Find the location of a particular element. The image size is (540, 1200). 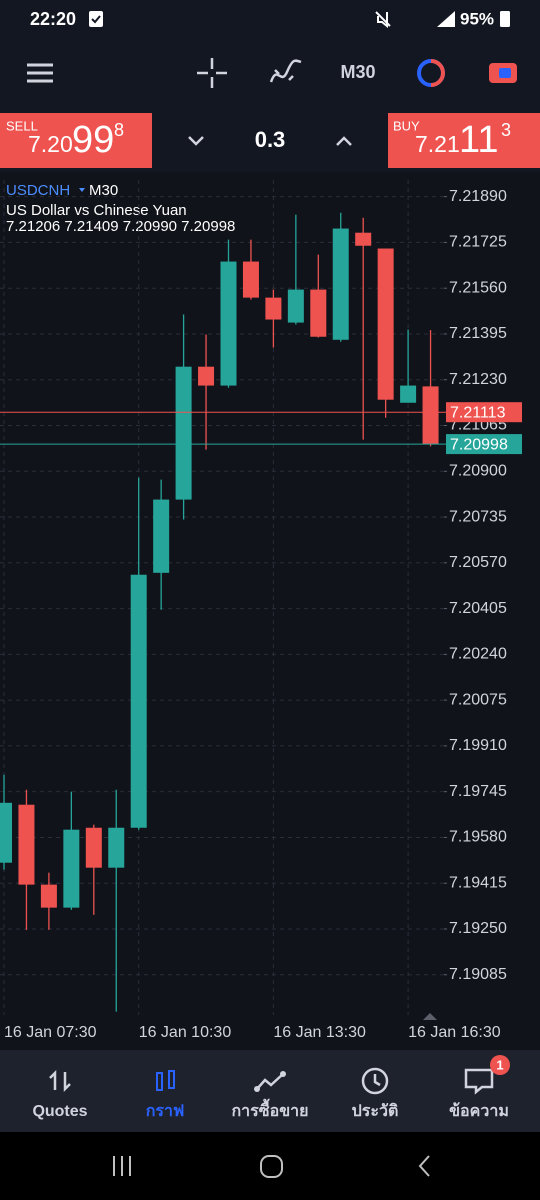

crosshair-button is located at coordinates (212, 73).